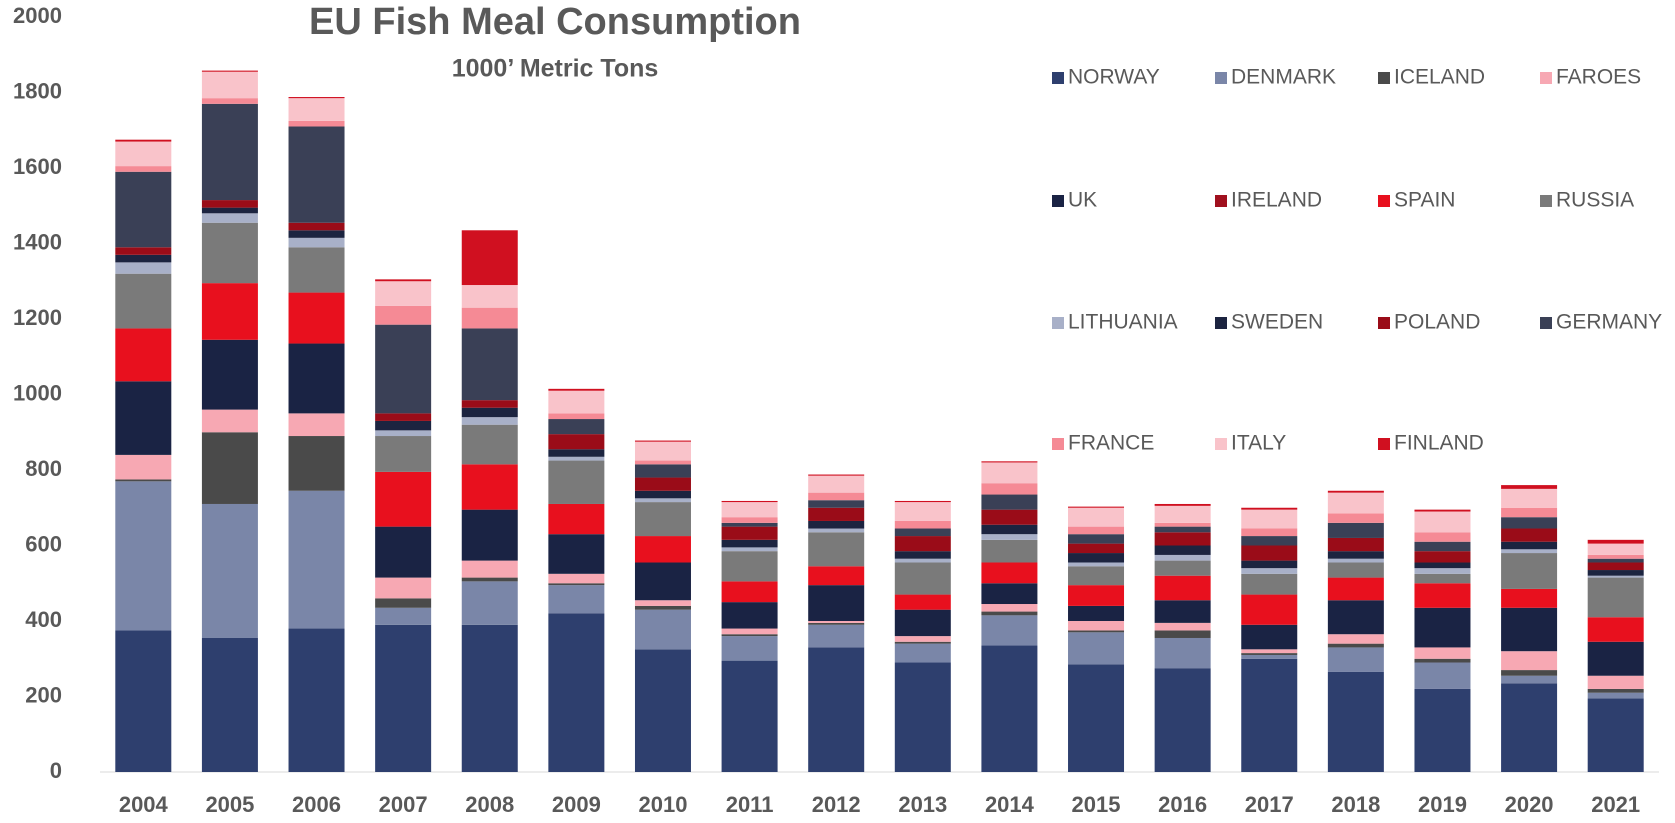 The height and width of the screenshot is (823, 1675). What do you see at coordinates (43, 619) in the screenshot?
I see `y-tick-label: 400` at bounding box center [43, 619].